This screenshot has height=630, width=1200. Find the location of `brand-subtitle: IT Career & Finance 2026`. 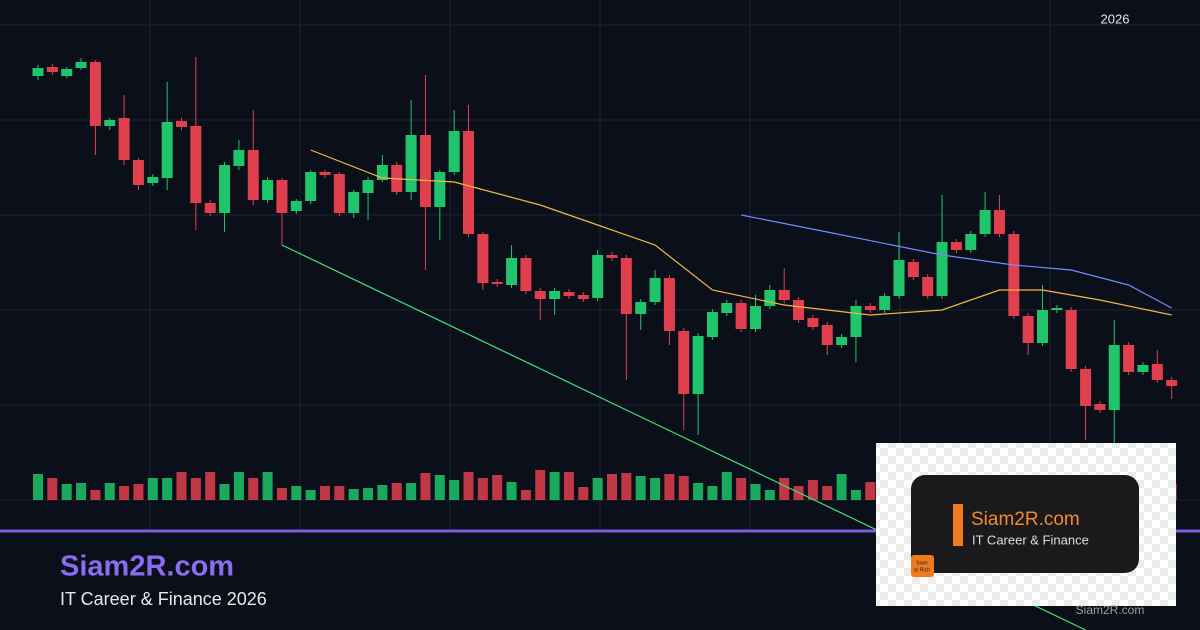

brand-subtitle: IT Career & Finance 2026 is located at coordinates (163, 599).